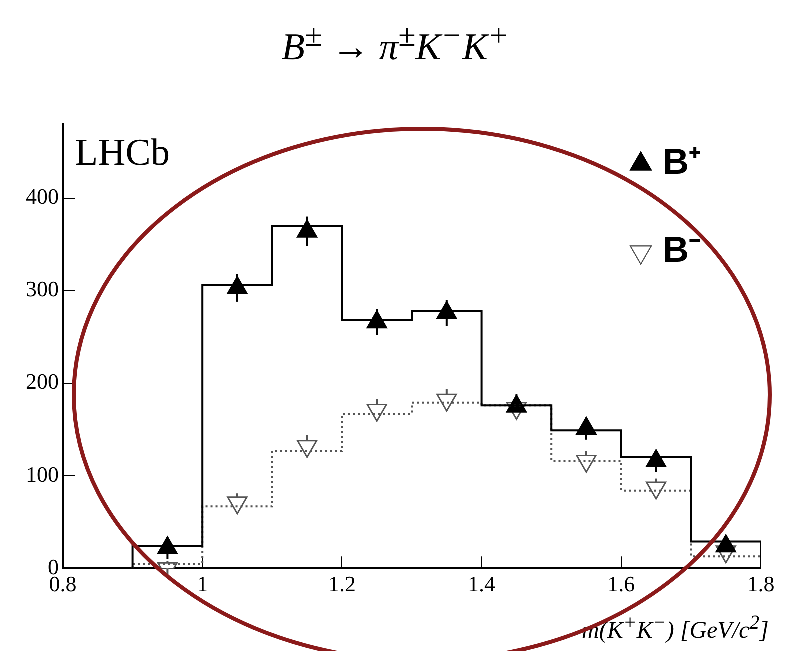 This screenshot has width=791, height=651. Describe the element at coordinates (682, 249) in the screenshot. I see `legend-label: B⁻` at that location.